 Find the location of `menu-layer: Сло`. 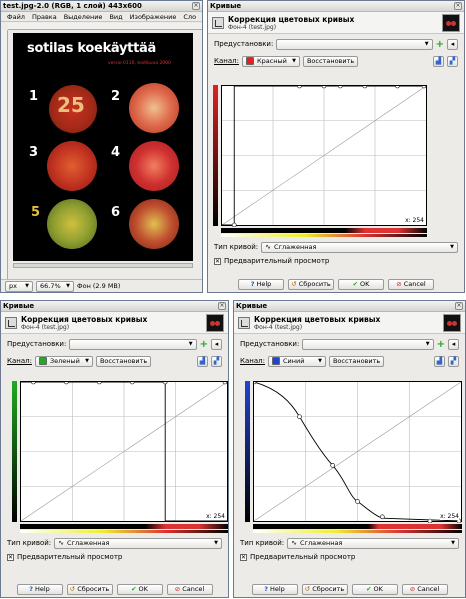

menu-layer: Сло is located at coordinates (190, 16).